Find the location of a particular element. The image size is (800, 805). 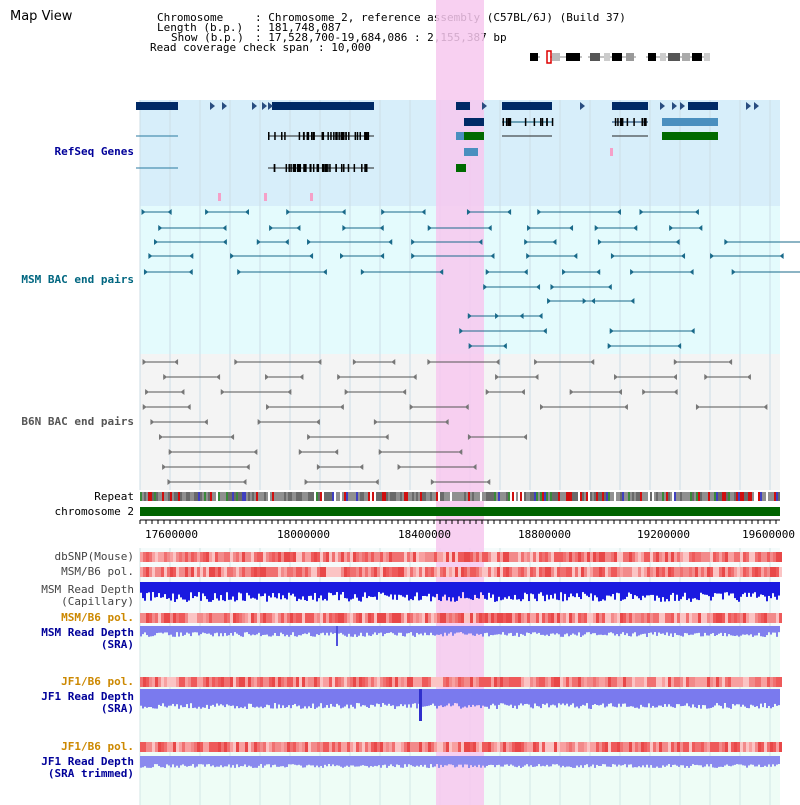

gene-arrow-icon is located at coordinates (756, 106).